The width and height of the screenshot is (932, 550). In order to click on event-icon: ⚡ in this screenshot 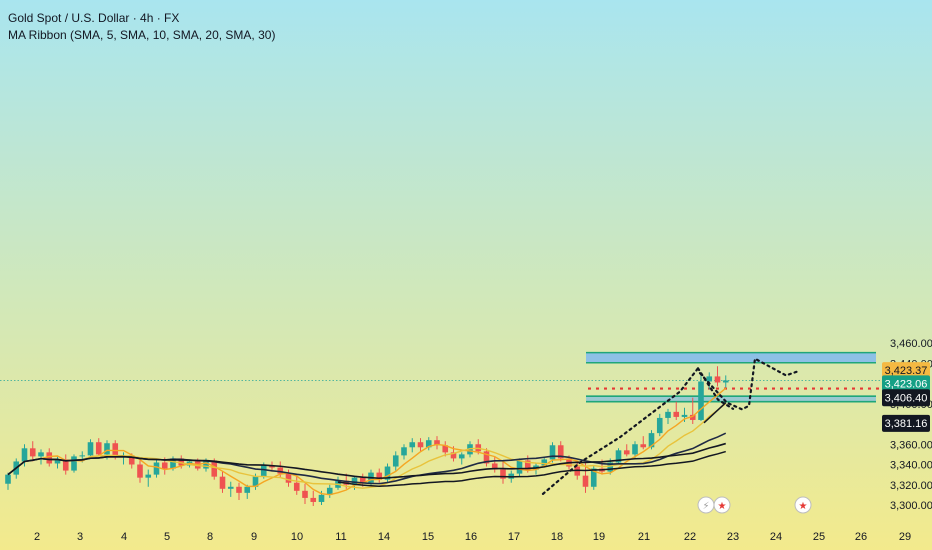, I will do `click(706, 505)`.